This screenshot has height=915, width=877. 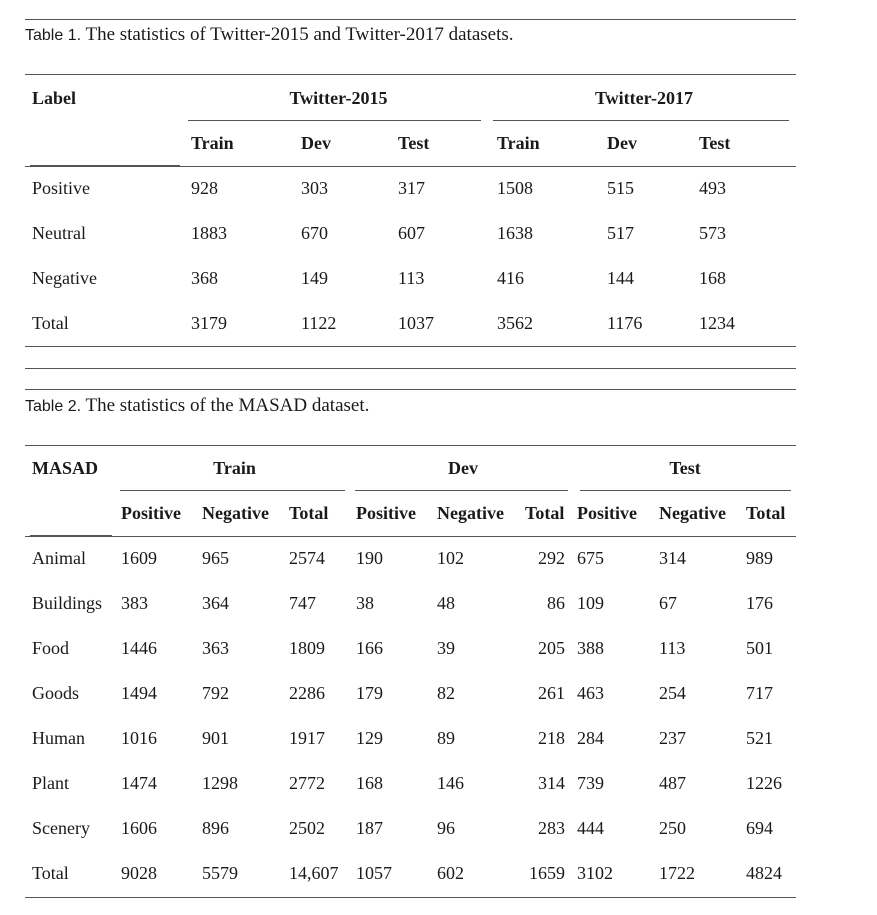 What do you see at coordinates (410, 897) in the screenshot?
I see `table2-bottom-rule` at bounding box center [410, 897].